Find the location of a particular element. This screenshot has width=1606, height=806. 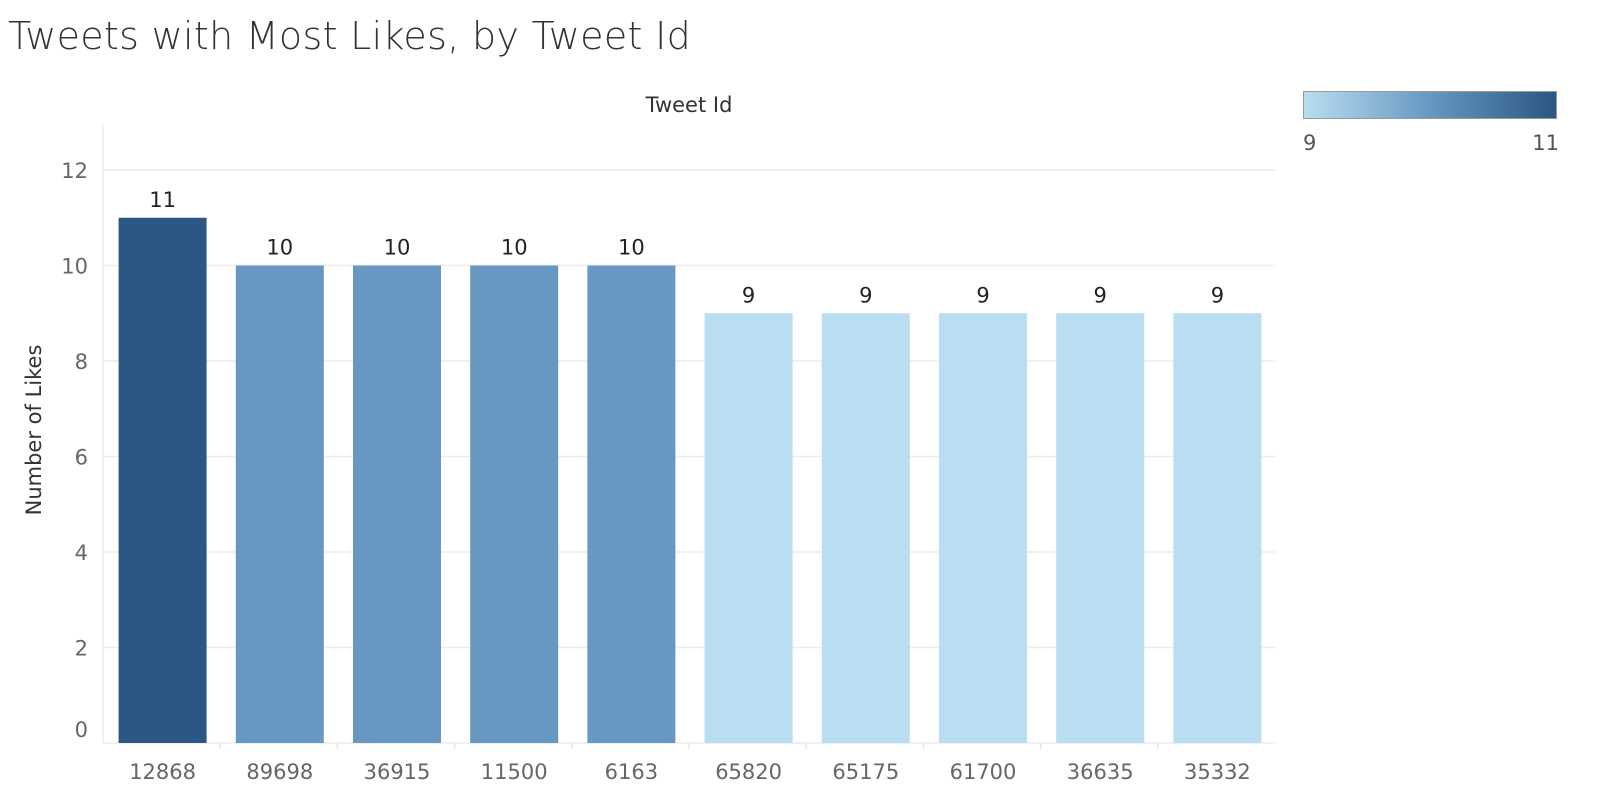

x-tick-label: 11500 is located at coordinates (514, 772).